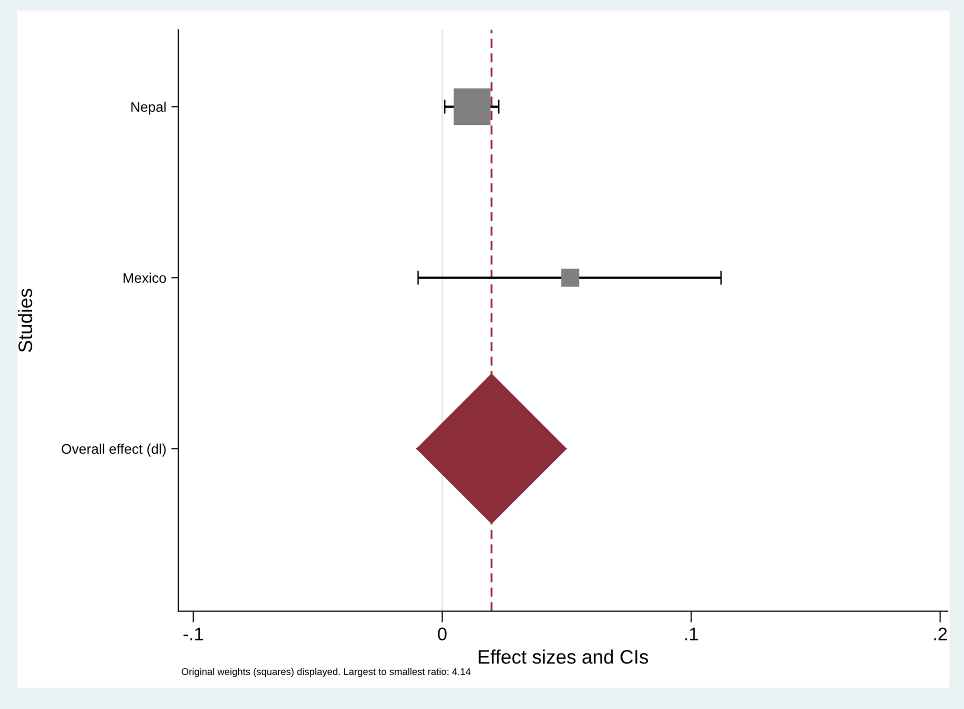  Describe the element at coordinates (326, 672) in the screenshot. I see `text: Original weights (squares) displayed. Largest to smallest ratio: 4.14` at that location.